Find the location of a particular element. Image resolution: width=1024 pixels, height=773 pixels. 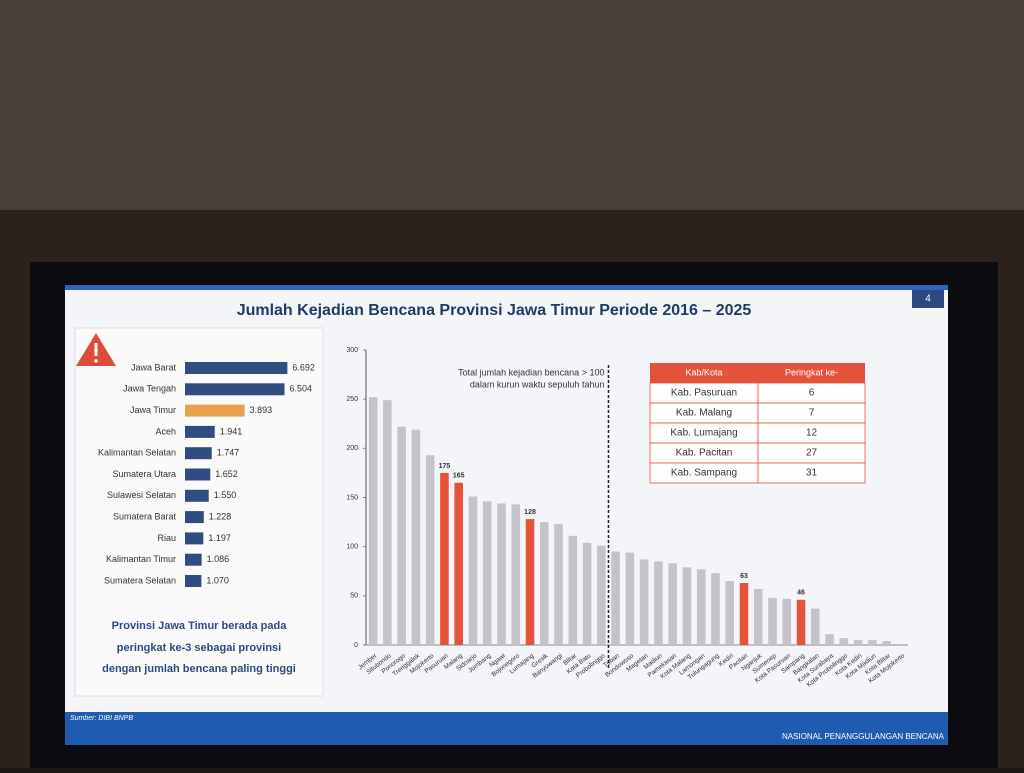

value-label: 1.747 is located at coordinates (228, 453).